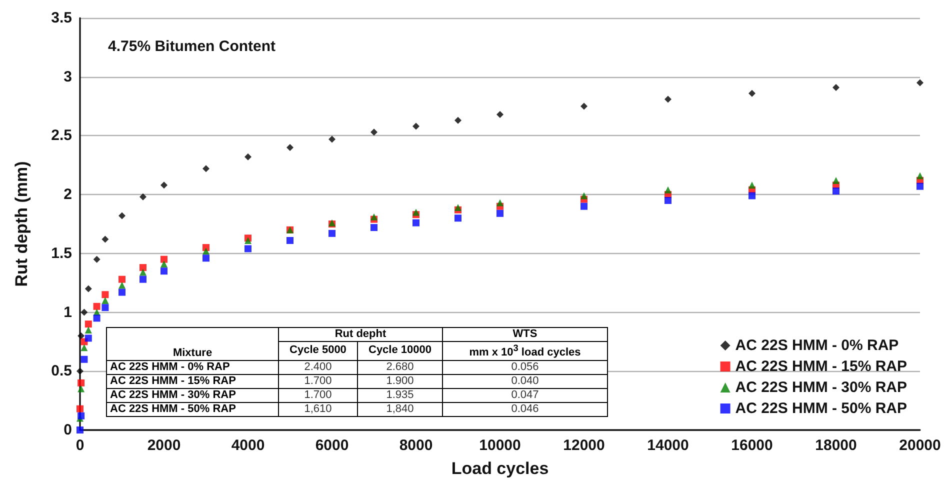  I want to click on annotation: Cycle 5000, so click(318, 351).